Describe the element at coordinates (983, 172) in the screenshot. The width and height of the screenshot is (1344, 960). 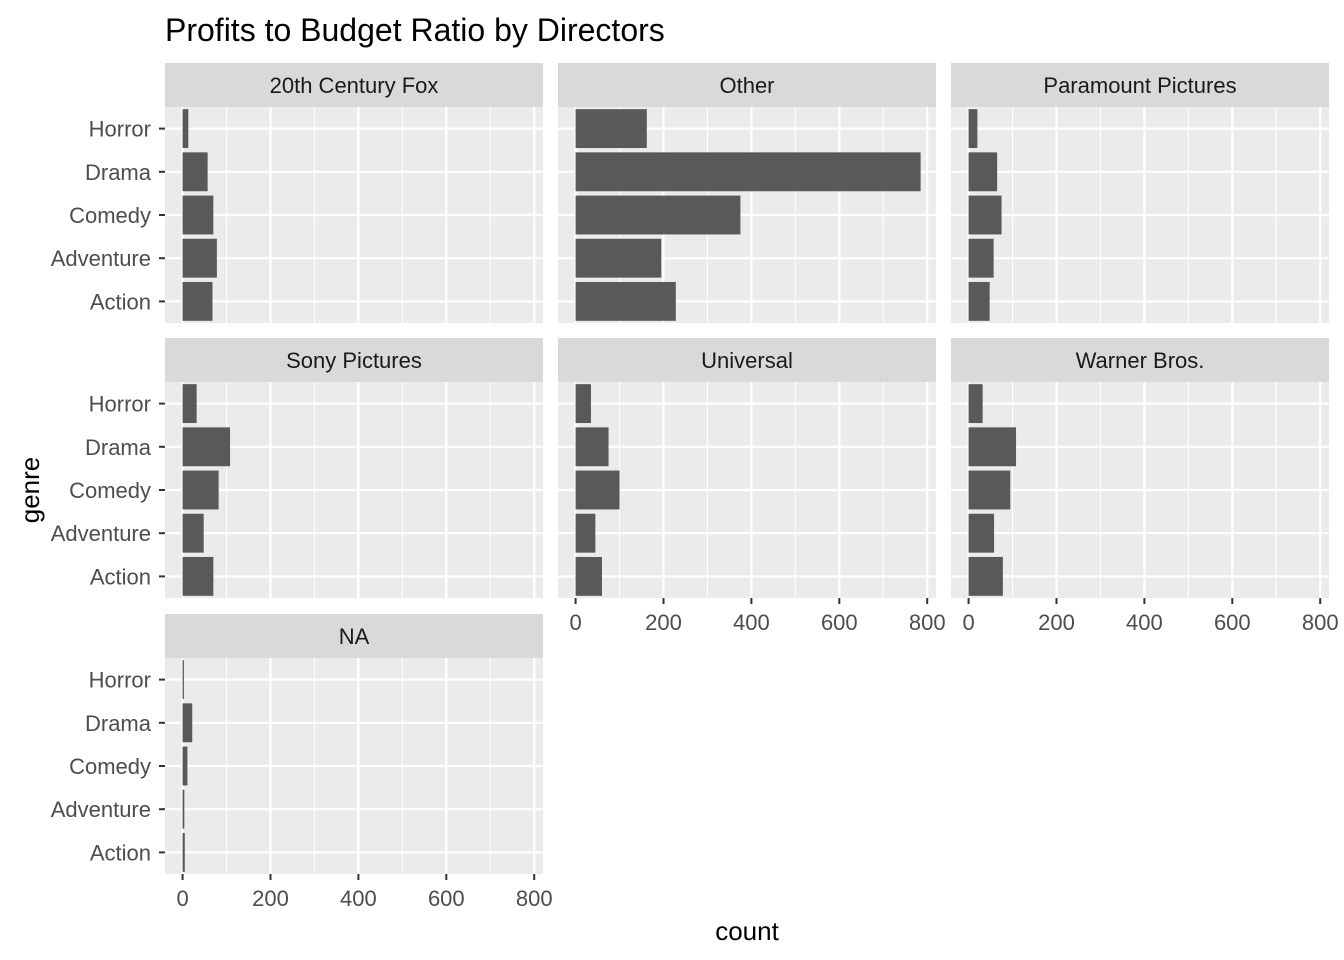
I see `bar-paramount-pictures-drama` at that location.